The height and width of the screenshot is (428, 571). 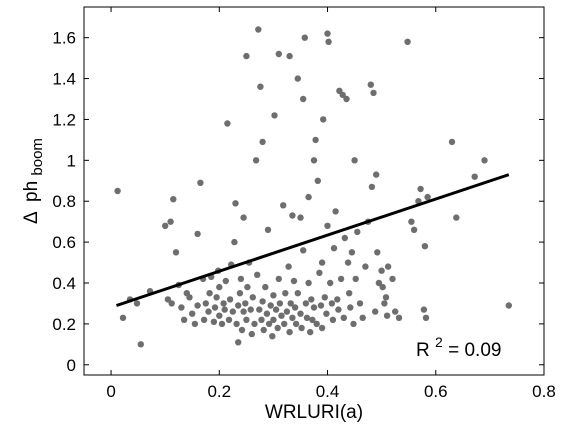 What do you see at coordinates (71, 365) in the screenshot?
I see `y-tick-label-0: 0` at bounding box center [71, 365].